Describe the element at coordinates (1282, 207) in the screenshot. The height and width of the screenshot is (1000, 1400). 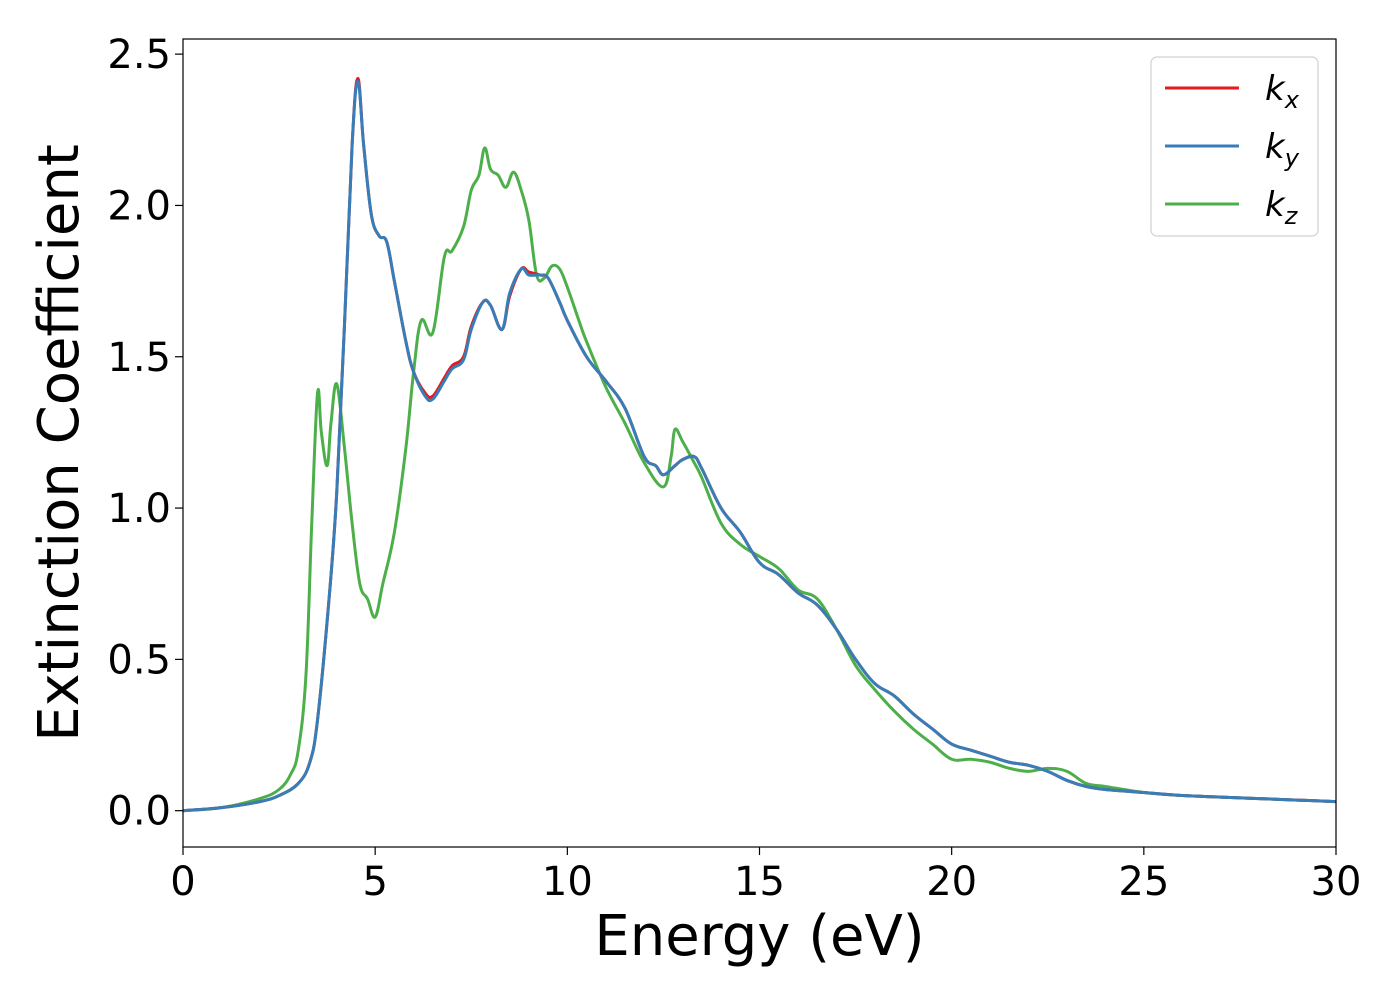
I see `legend-label-kz: kz` at that location.